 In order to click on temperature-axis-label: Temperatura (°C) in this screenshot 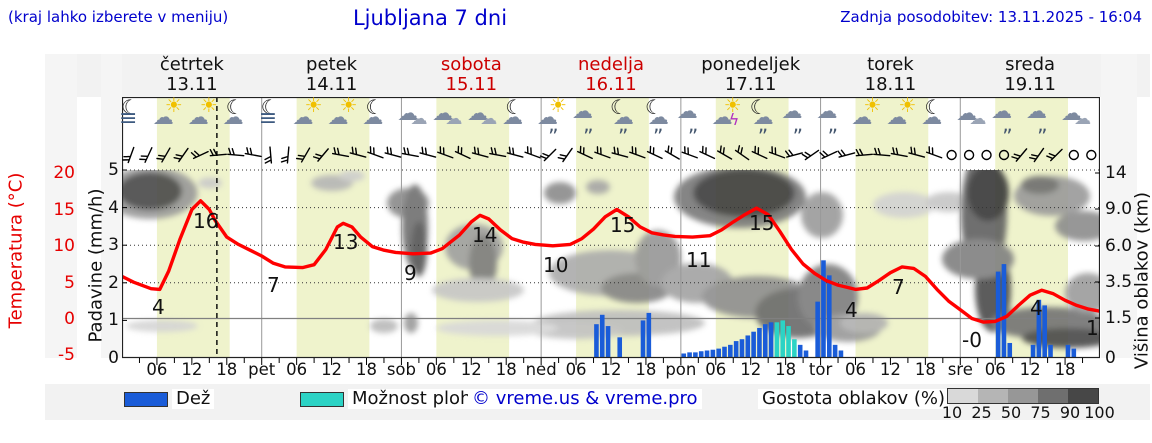, I will do `click(16, 250)`.